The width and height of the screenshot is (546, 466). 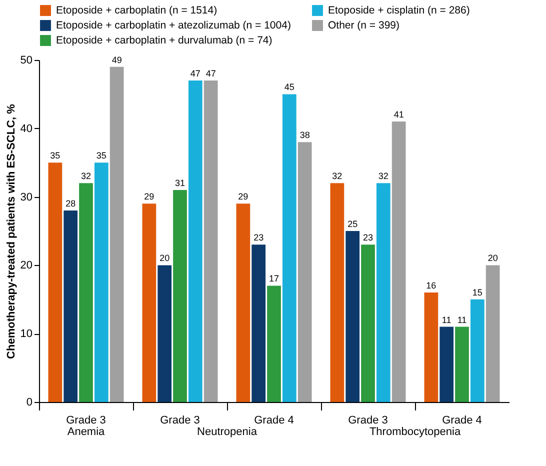 What do you see at coordinates (86, 432) in the screenshot?
I see `text: Anemia` at bounding box center [86, 432].